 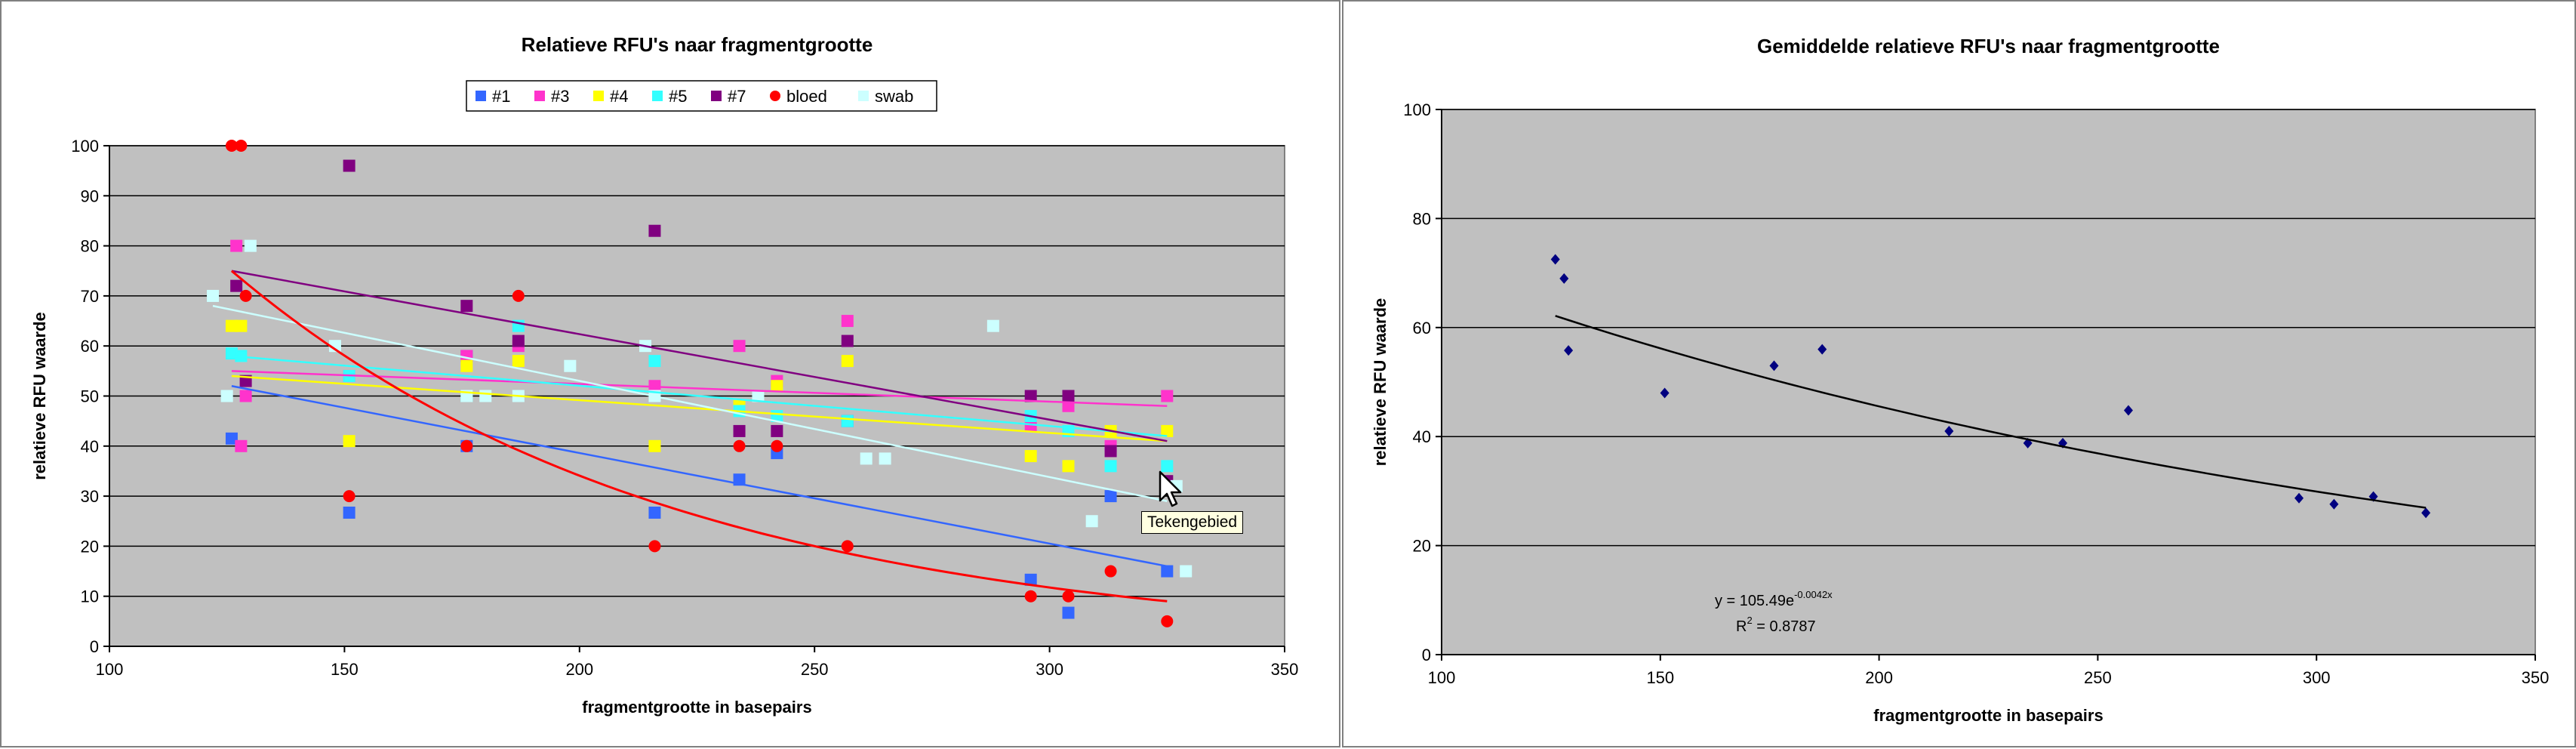 What do you see at coordinates (90, 596) in the screenshot?
I see `y-tick-label: 10` at bounding box center [90, 596].